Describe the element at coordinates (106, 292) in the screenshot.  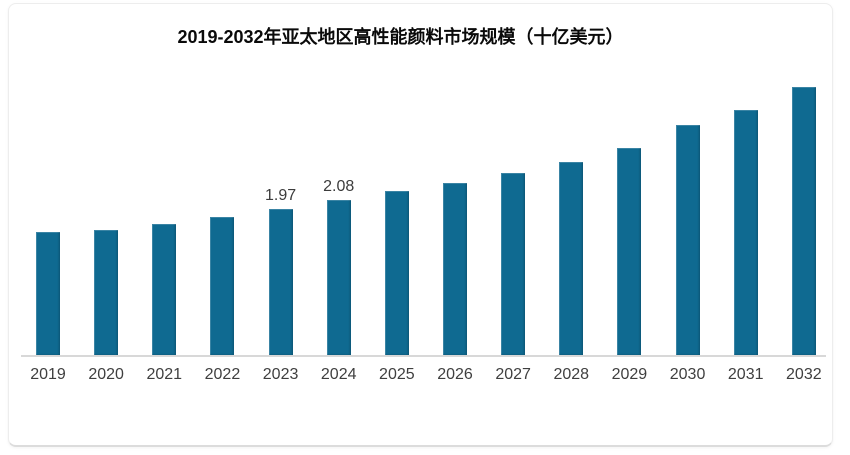
I see `bar-2020` at that location.